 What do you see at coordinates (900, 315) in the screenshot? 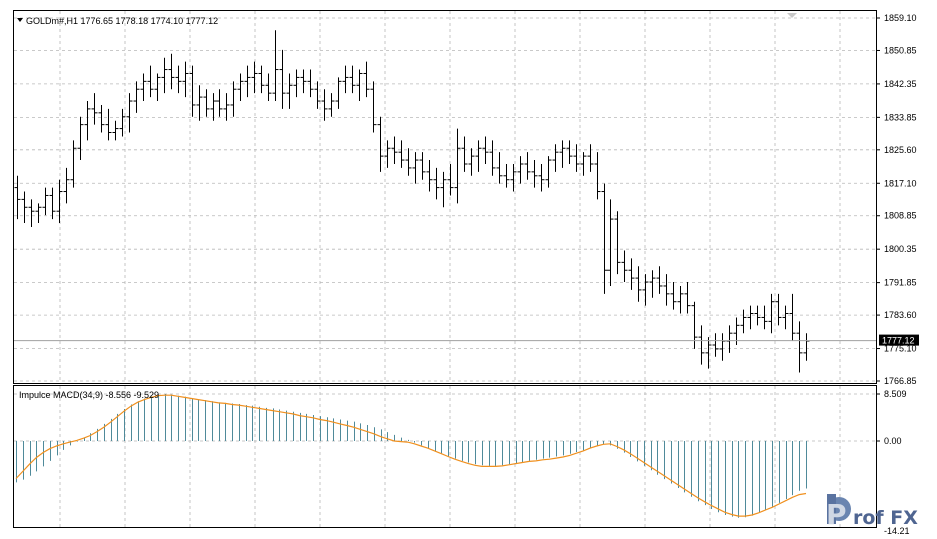
I see `price-axis-label: 1783.60` at bounding box center [900, 315].